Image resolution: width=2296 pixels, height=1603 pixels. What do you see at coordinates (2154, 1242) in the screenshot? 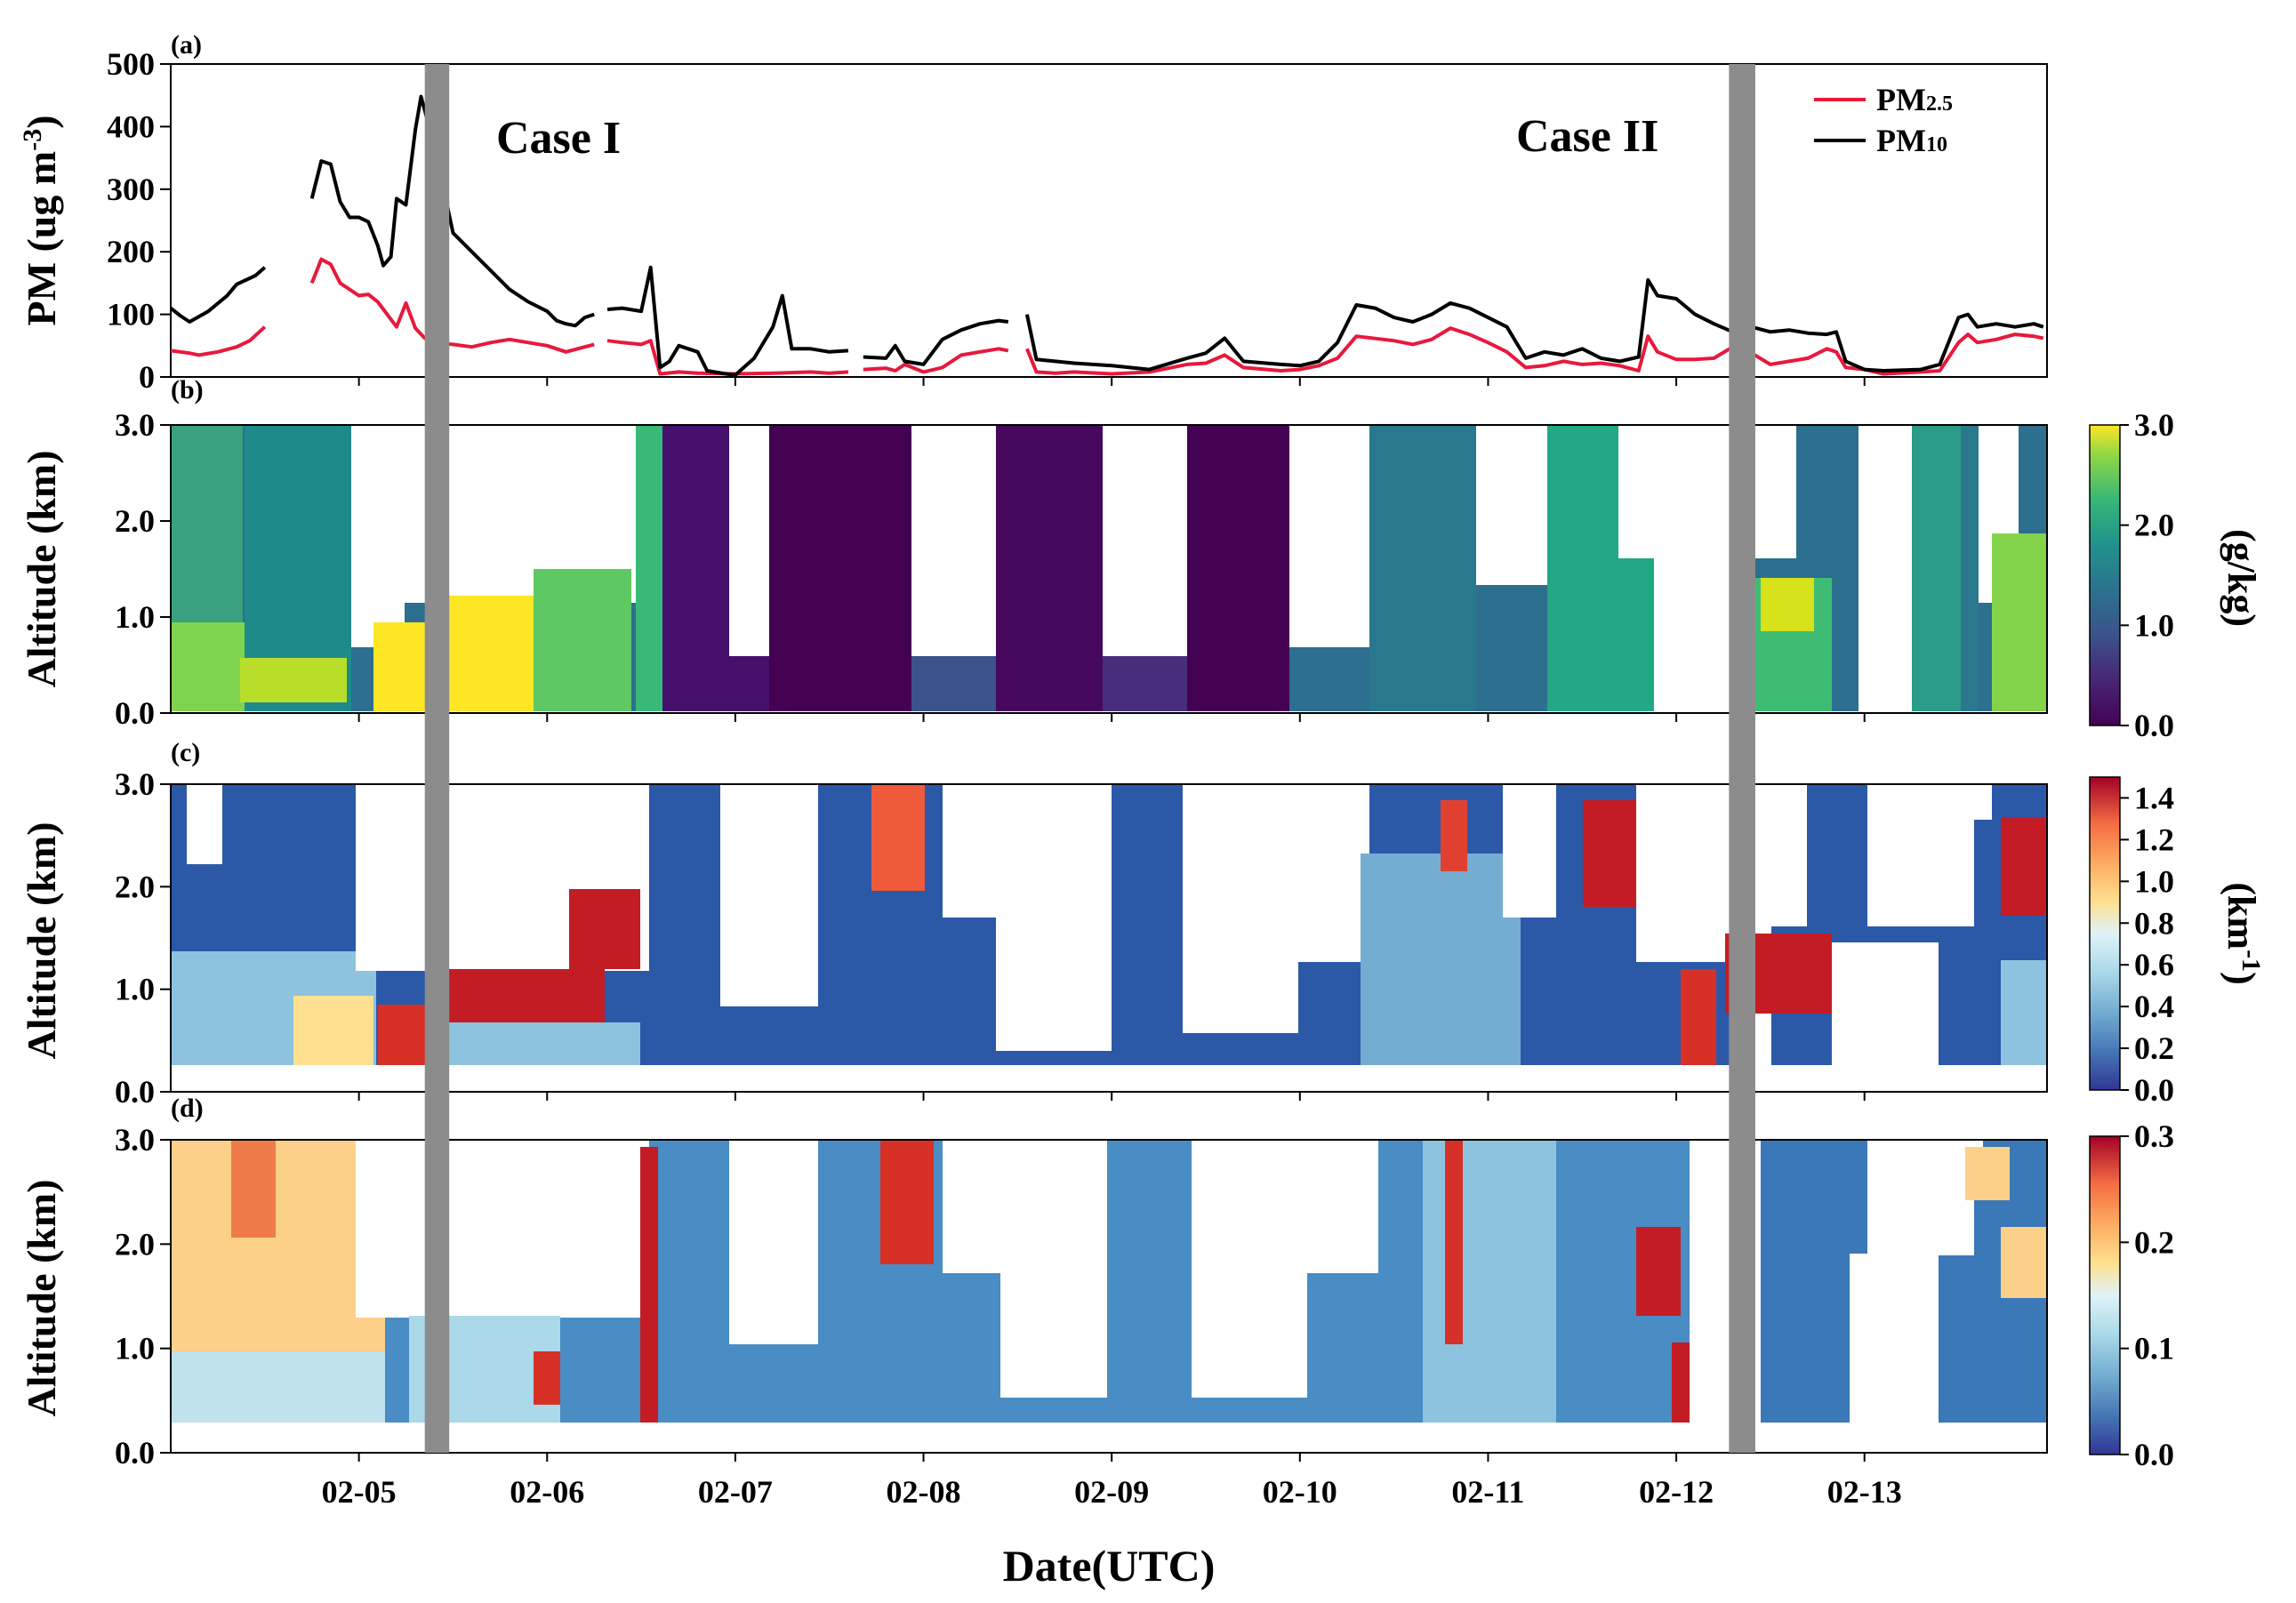
I see `panel-d-colorbar-tick-label: 0.2` at bounding box center [2154, 1242].